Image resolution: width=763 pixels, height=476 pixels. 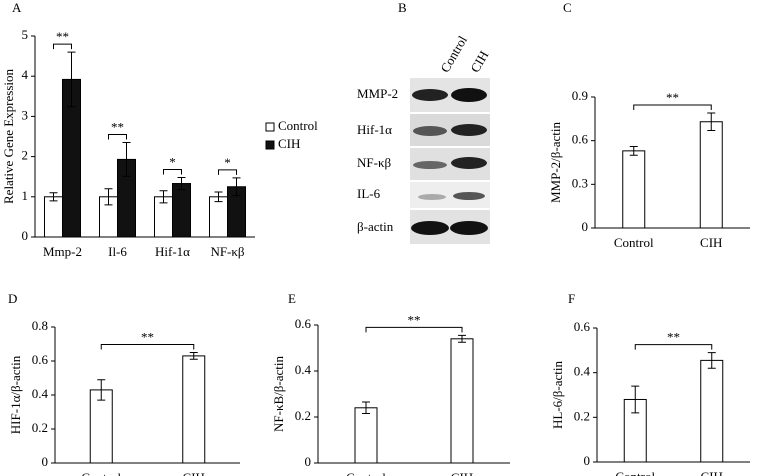 I want to click on blot-row-label: IL-6, so click(x=369, y=193).